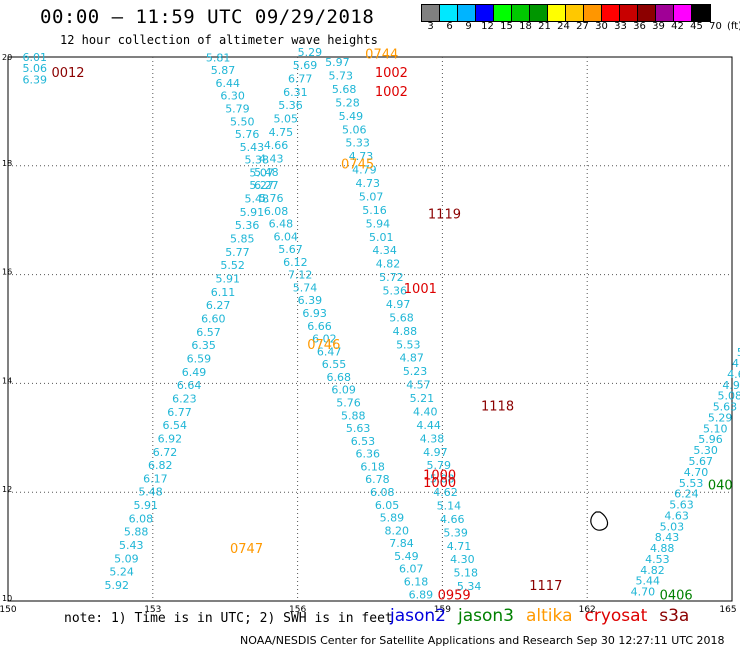  Describe the element at coordinates (160, 465) in the screenshot. I see `wave-height-value: 6.82` at that location.